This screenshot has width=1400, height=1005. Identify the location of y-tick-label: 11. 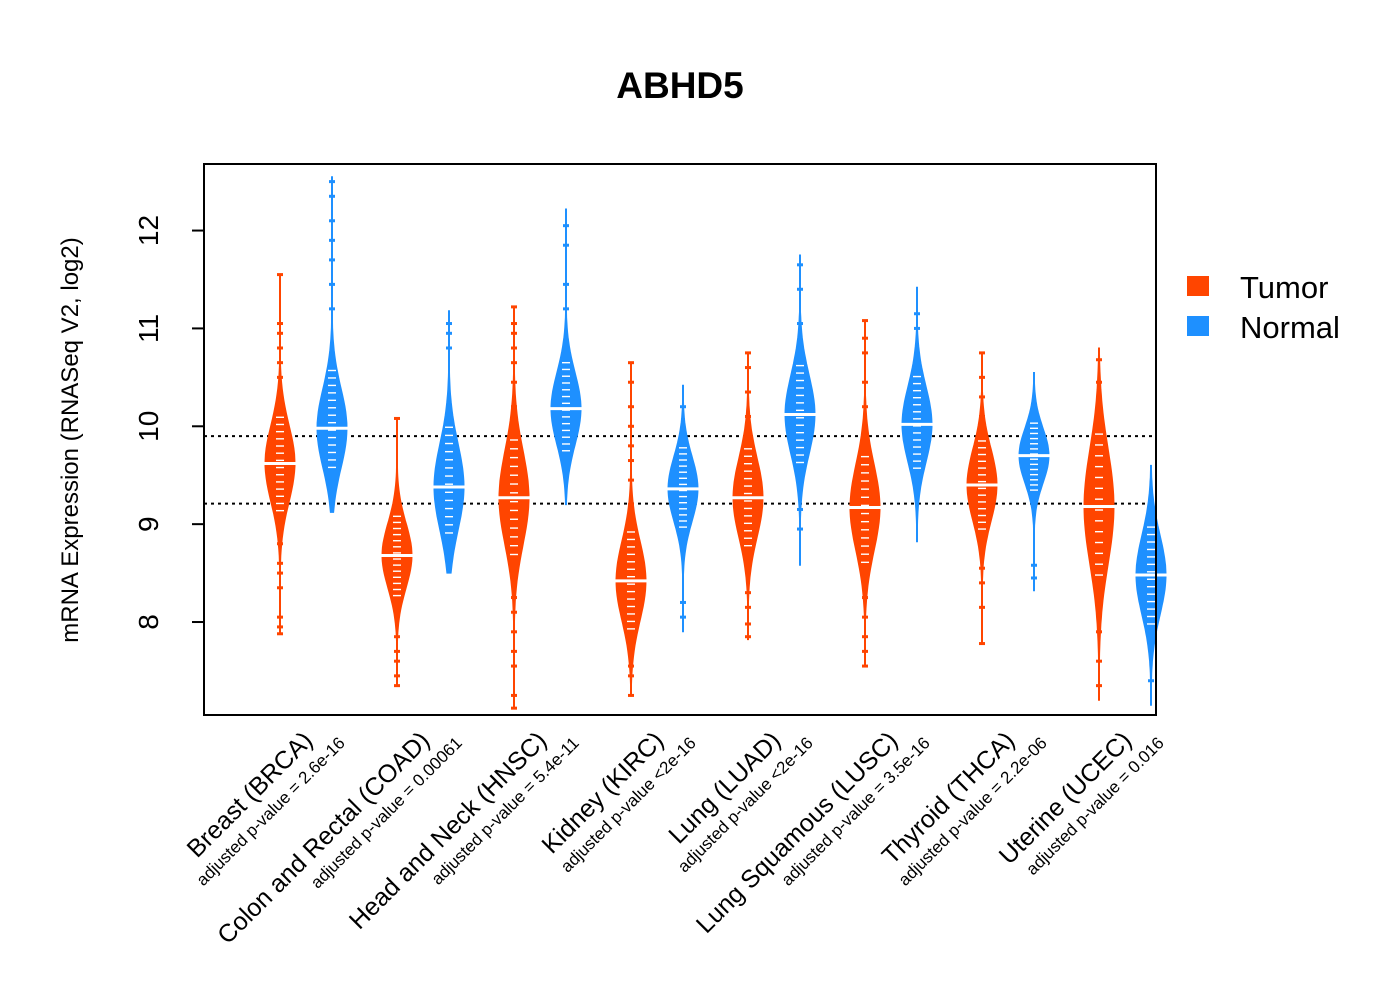
(148, 328).